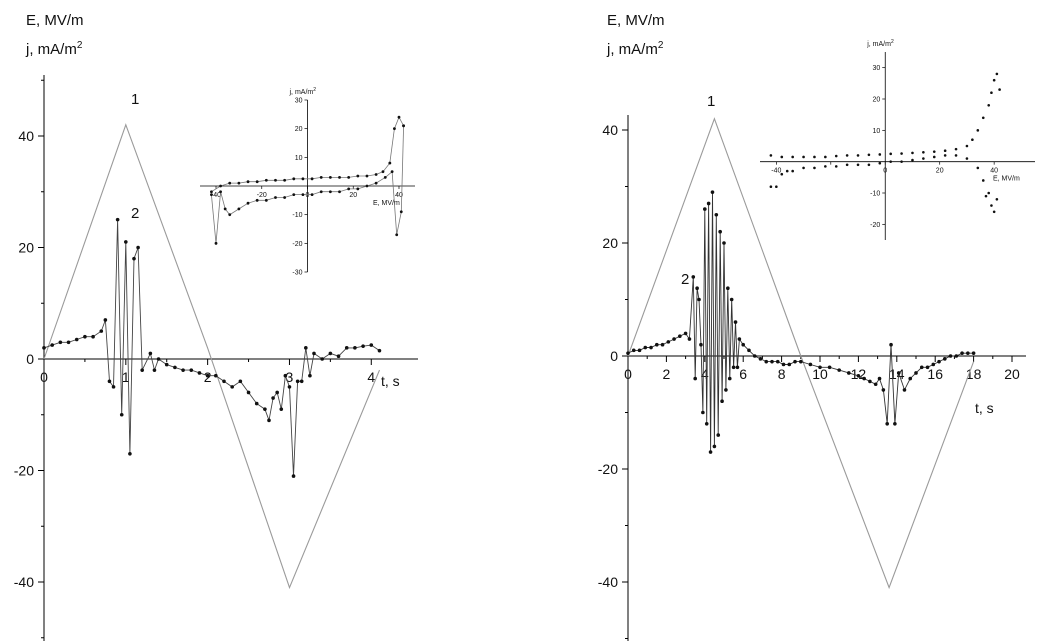 This screenshot has width=1045, height=641. I want to click on left-inset-upper-branch-line, so click(307, 154).